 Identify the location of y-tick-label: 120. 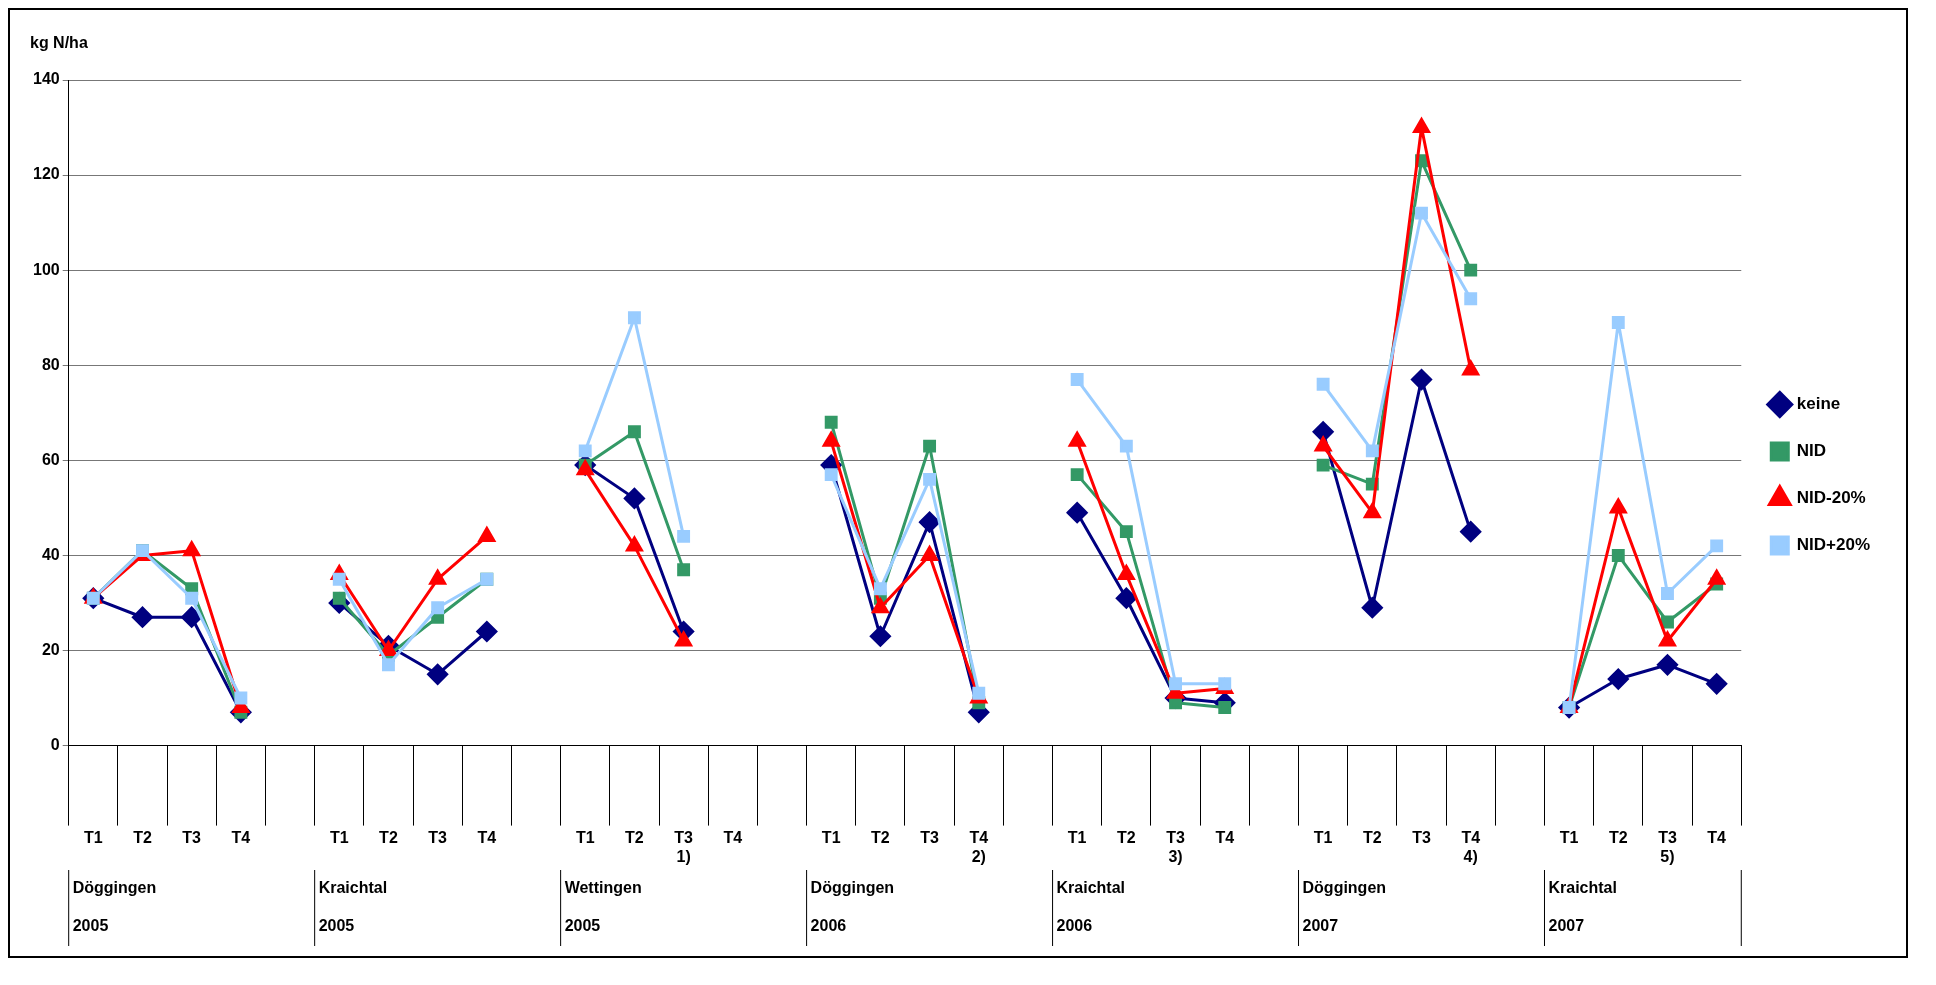
(46, 174).